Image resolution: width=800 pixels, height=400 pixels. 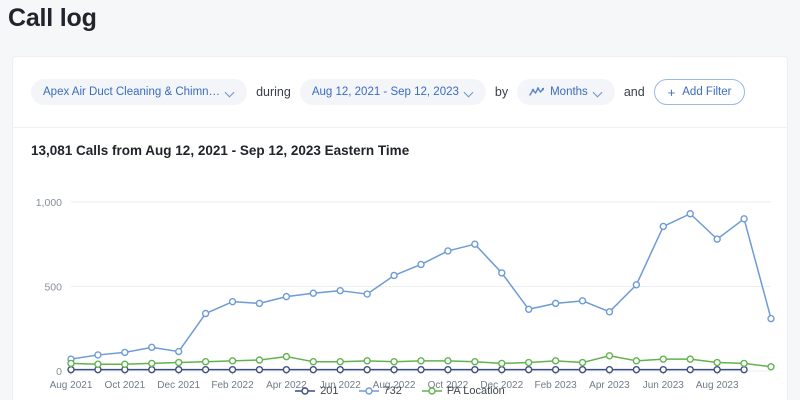 I want to click on legend-label: PA Location, so click(x=475, y=391).